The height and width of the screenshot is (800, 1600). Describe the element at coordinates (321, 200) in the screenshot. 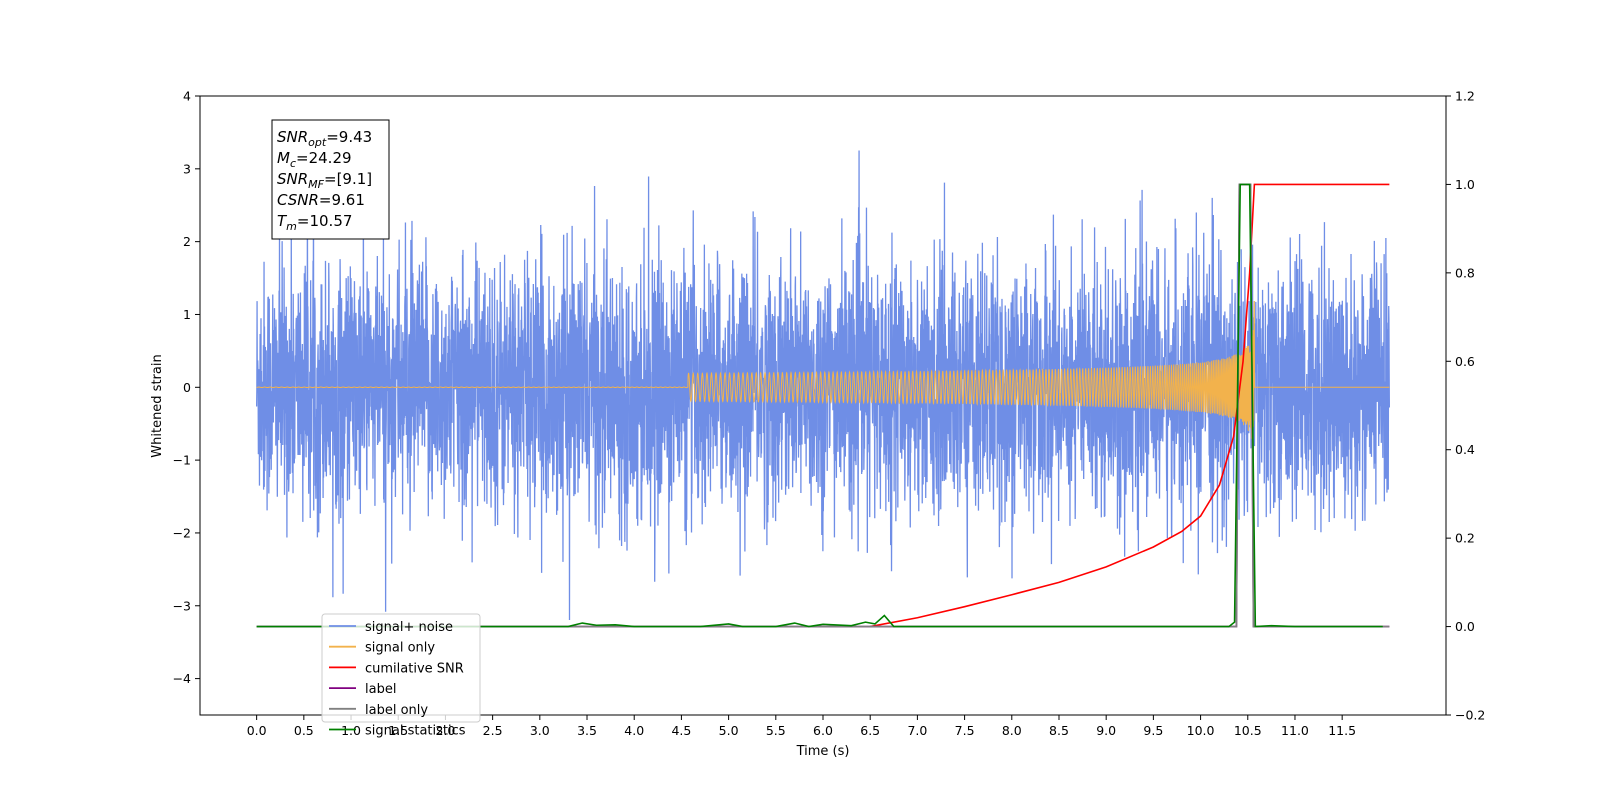

I see `annotation-line: CSNR=9.61` at that location.